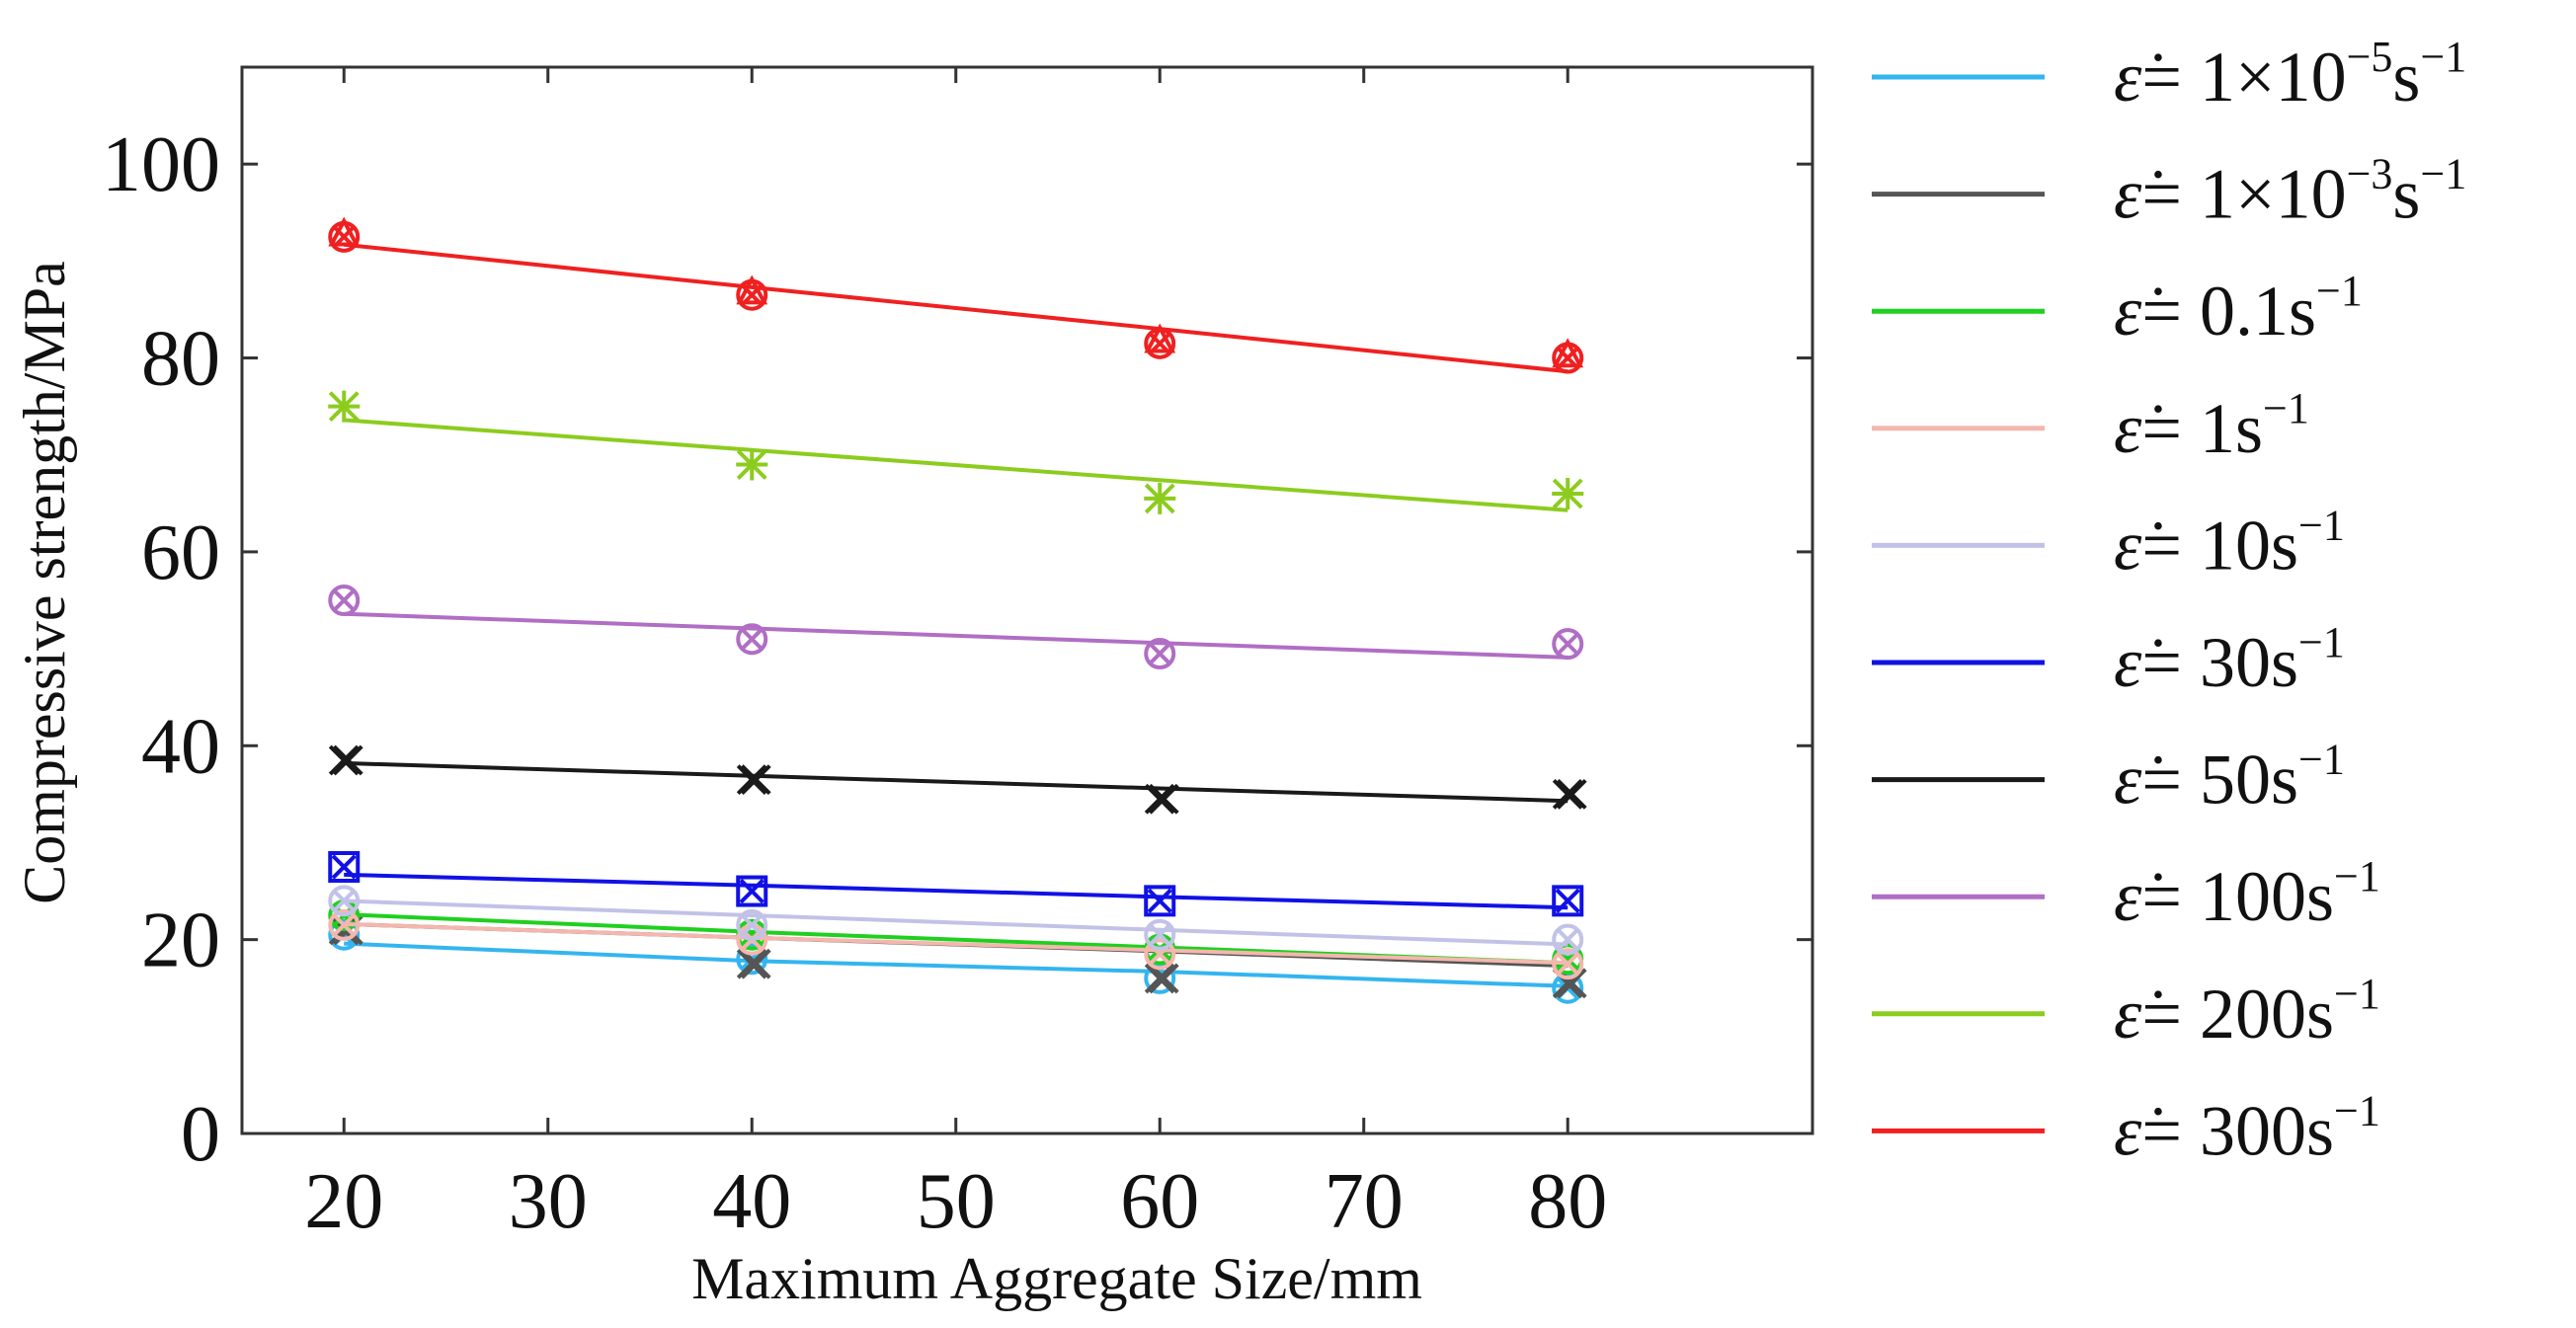 This screenshot has width=2576, height=1328. What do you see at coordinates (44, 582) in the screenshot?
I see `y-axis-title: Compressive strength/MPa` at bounding box center [44, 582].